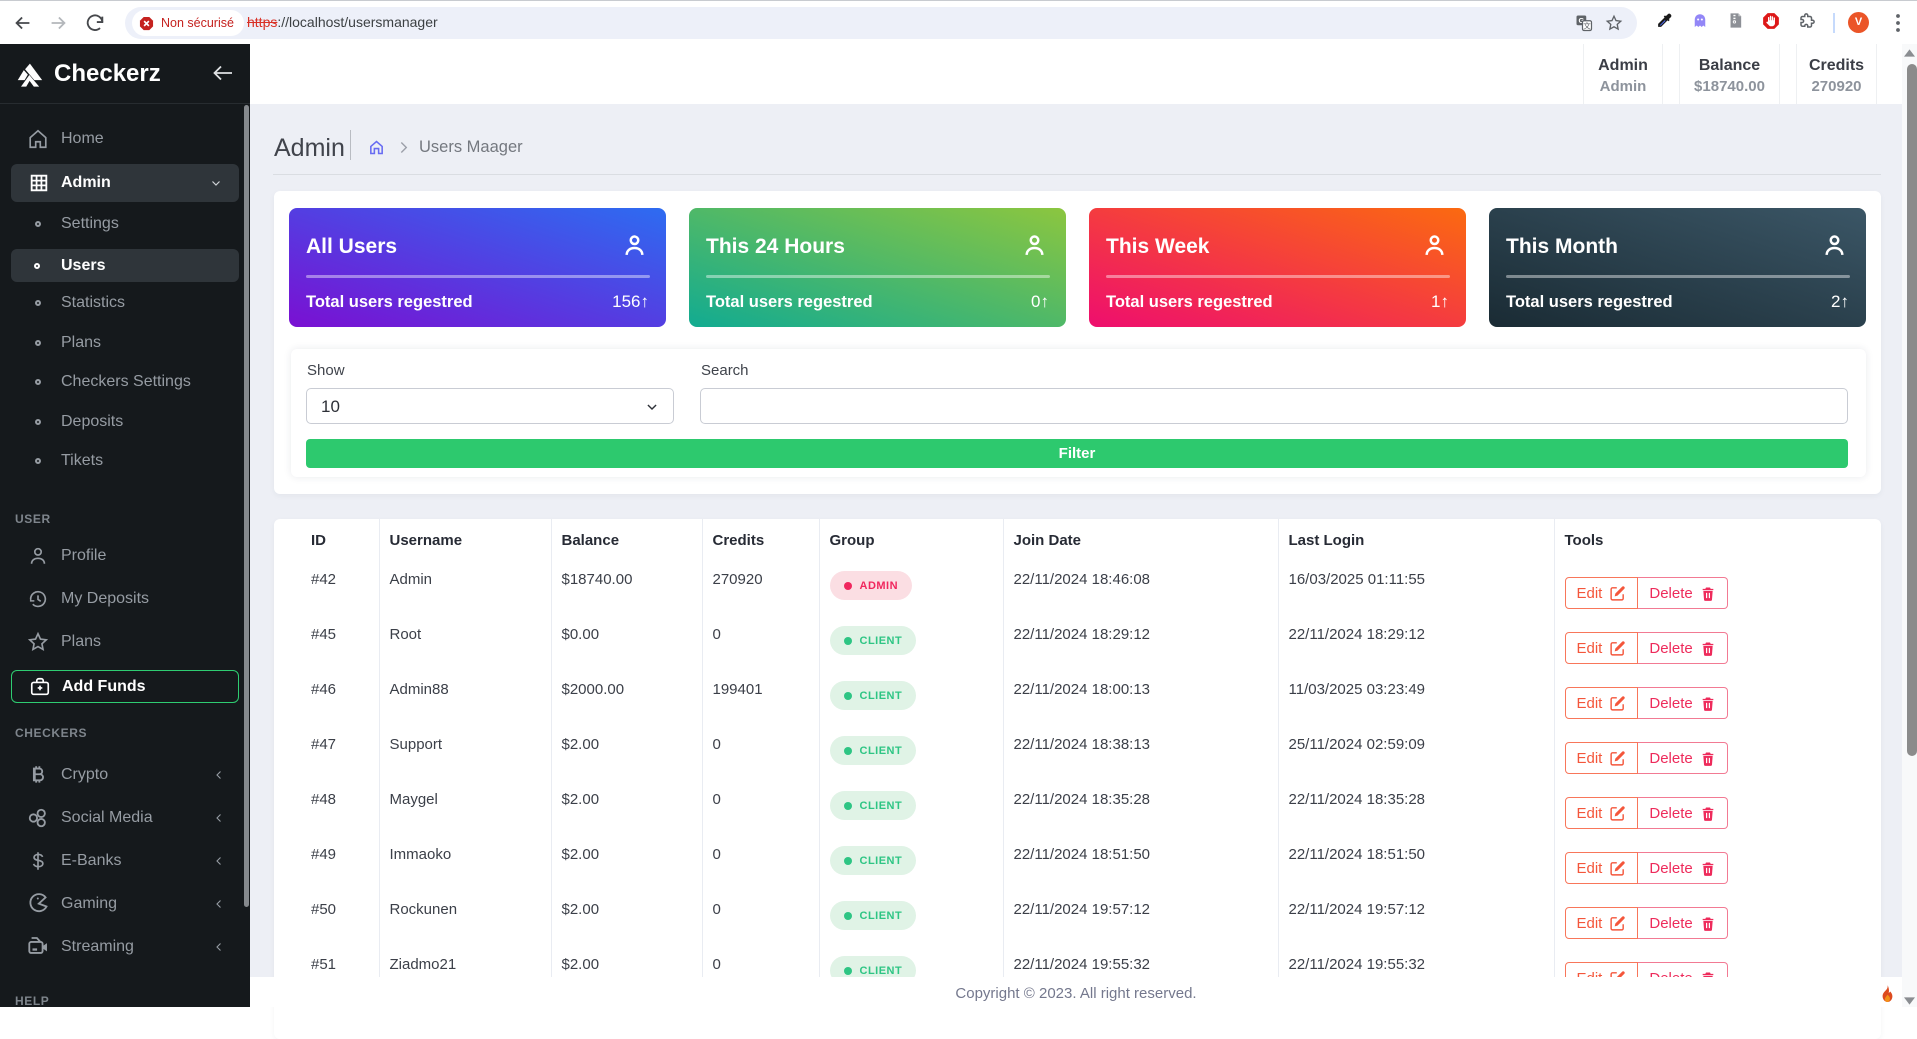 The height and width of the screenshot is (1039, 1917). What do you see at coordinates (1587, 25) in the screenshot?
I see `svg-text: 文` at bounding box center [1587, 25].